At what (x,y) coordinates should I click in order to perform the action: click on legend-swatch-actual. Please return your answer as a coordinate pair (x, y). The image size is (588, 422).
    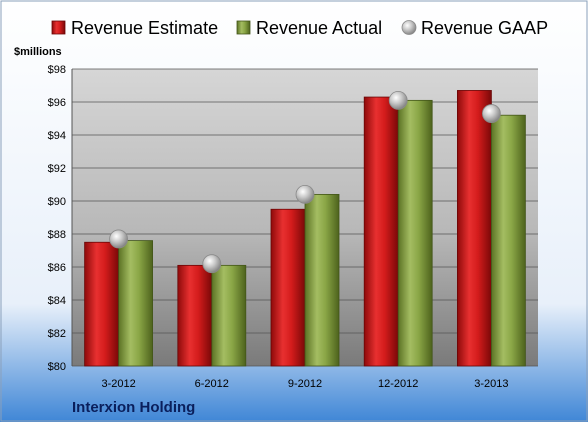
    Looking at the image, I should click on (243, 27).